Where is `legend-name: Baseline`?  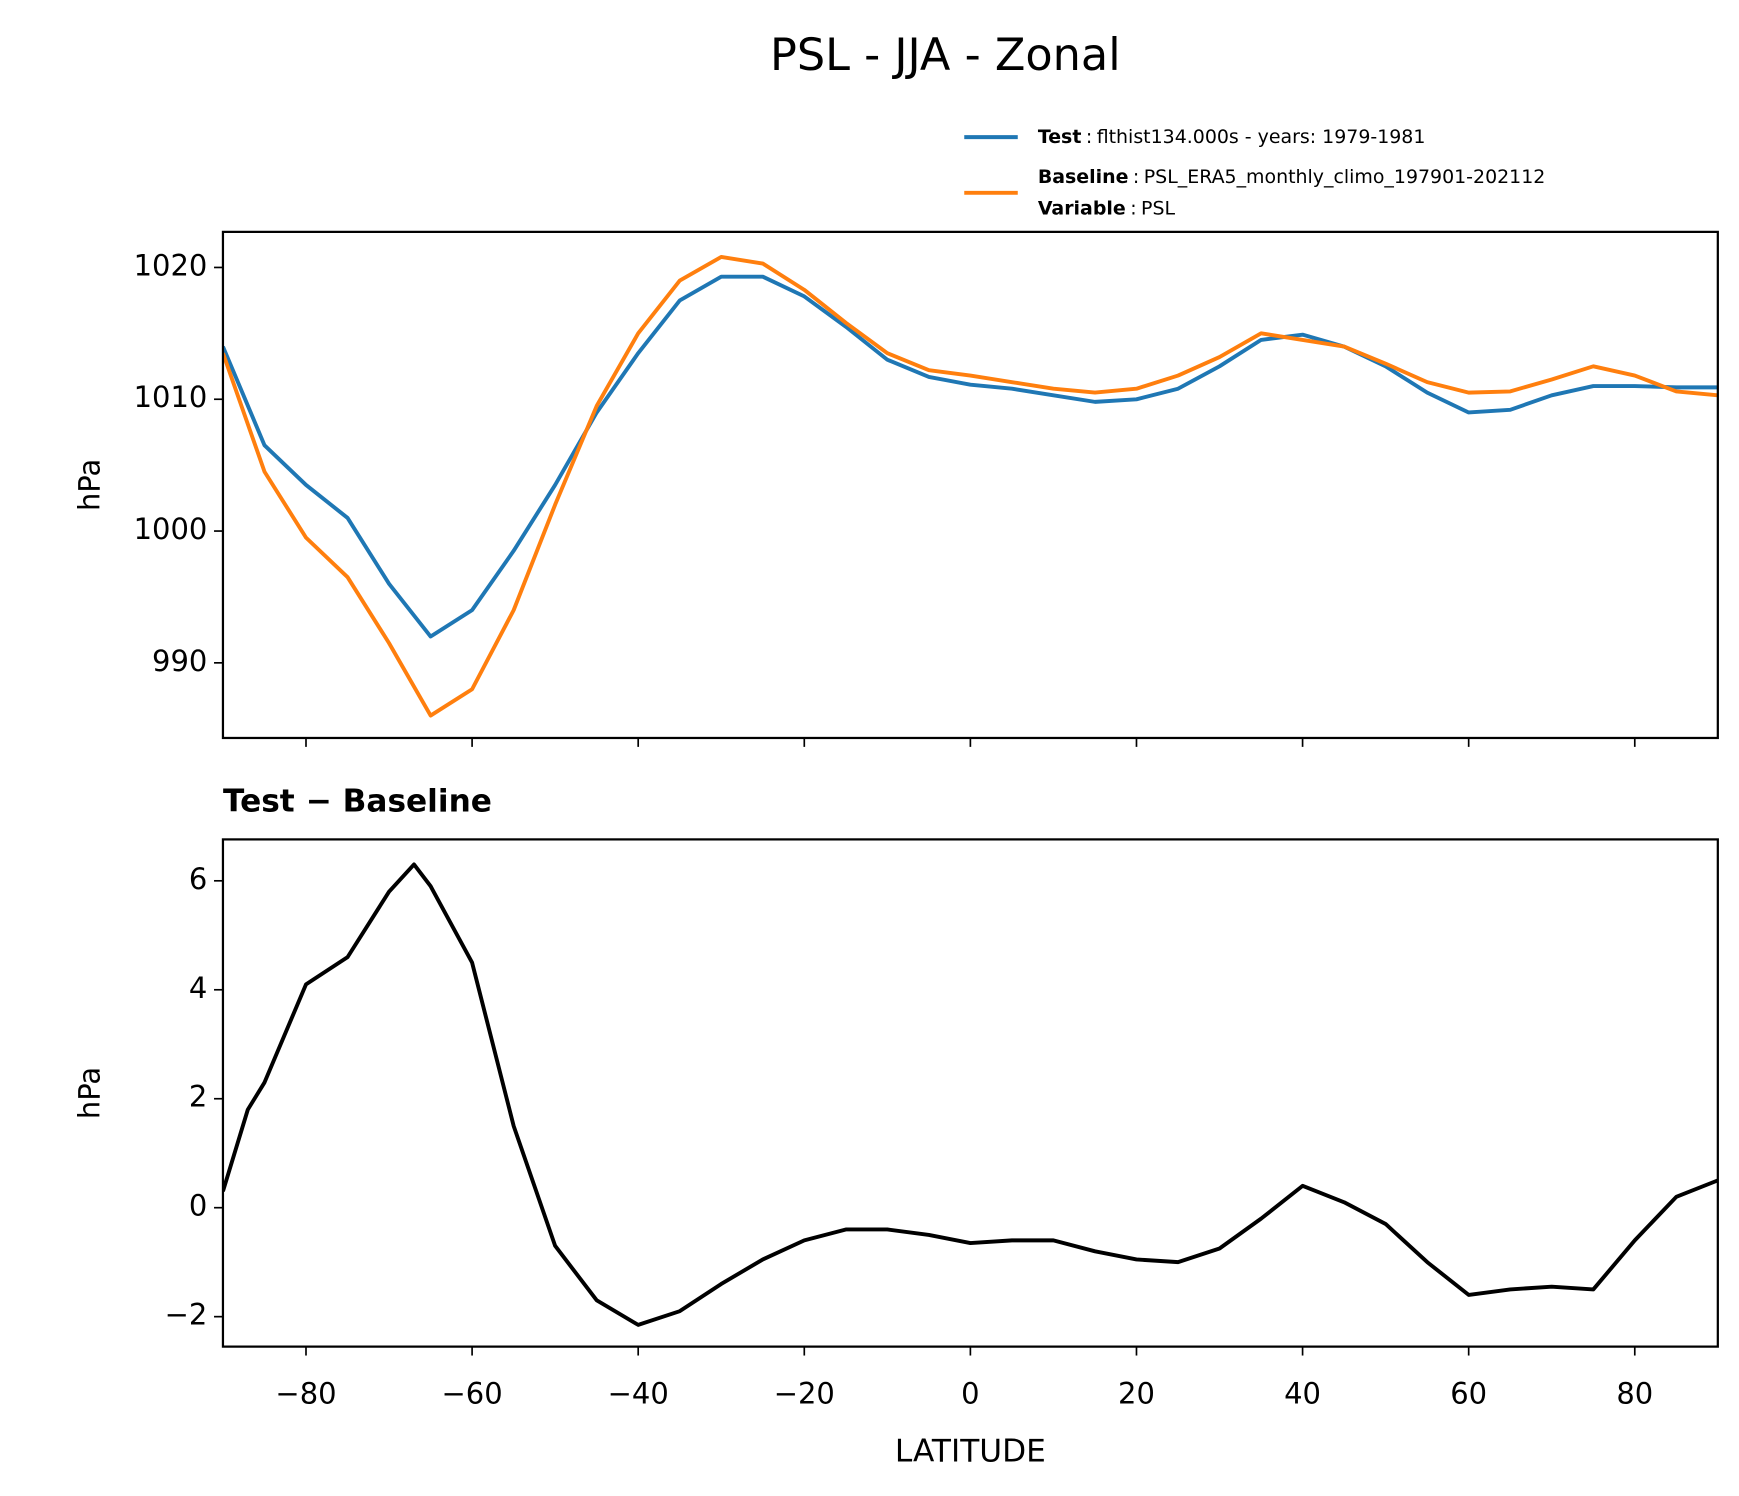
legend-name: Baseline is located at coordinates (1083, 177).